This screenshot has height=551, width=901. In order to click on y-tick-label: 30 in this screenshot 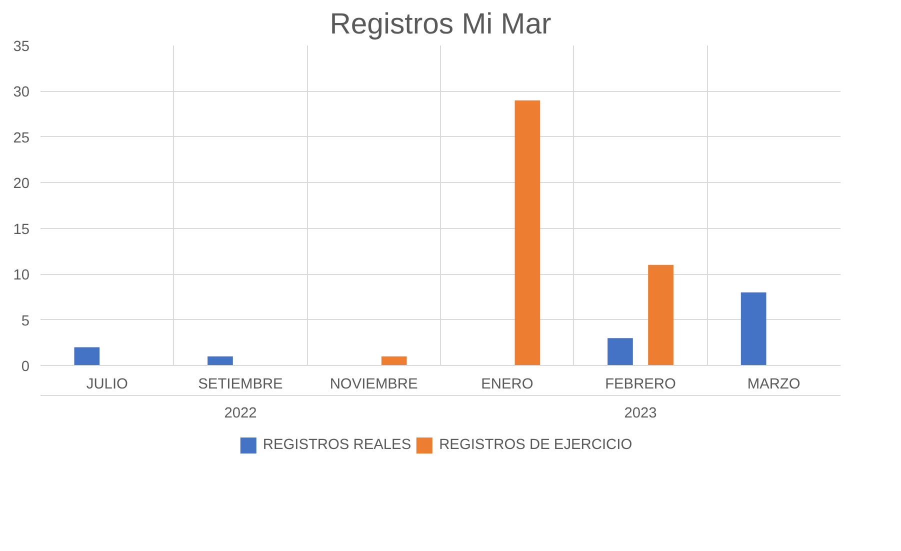, I will do `click(21, 92)`.